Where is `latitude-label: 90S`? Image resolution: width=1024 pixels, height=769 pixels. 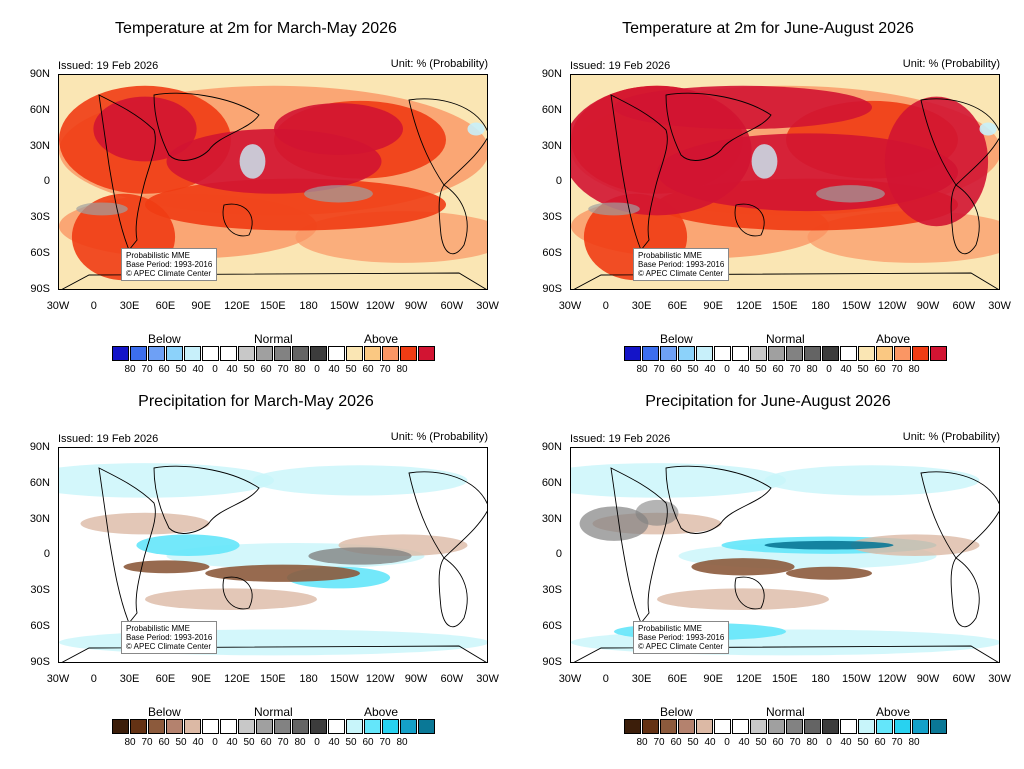 latitude-label: 90S is located at coordinates (552, 288).